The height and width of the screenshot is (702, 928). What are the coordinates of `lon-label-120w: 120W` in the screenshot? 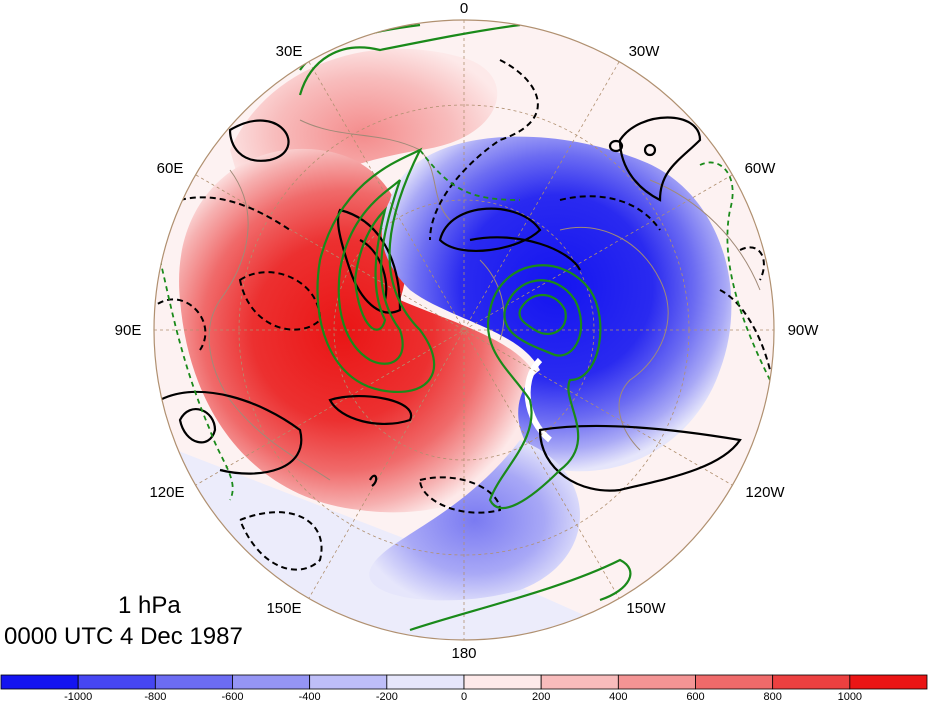 It's located at (765, 492).